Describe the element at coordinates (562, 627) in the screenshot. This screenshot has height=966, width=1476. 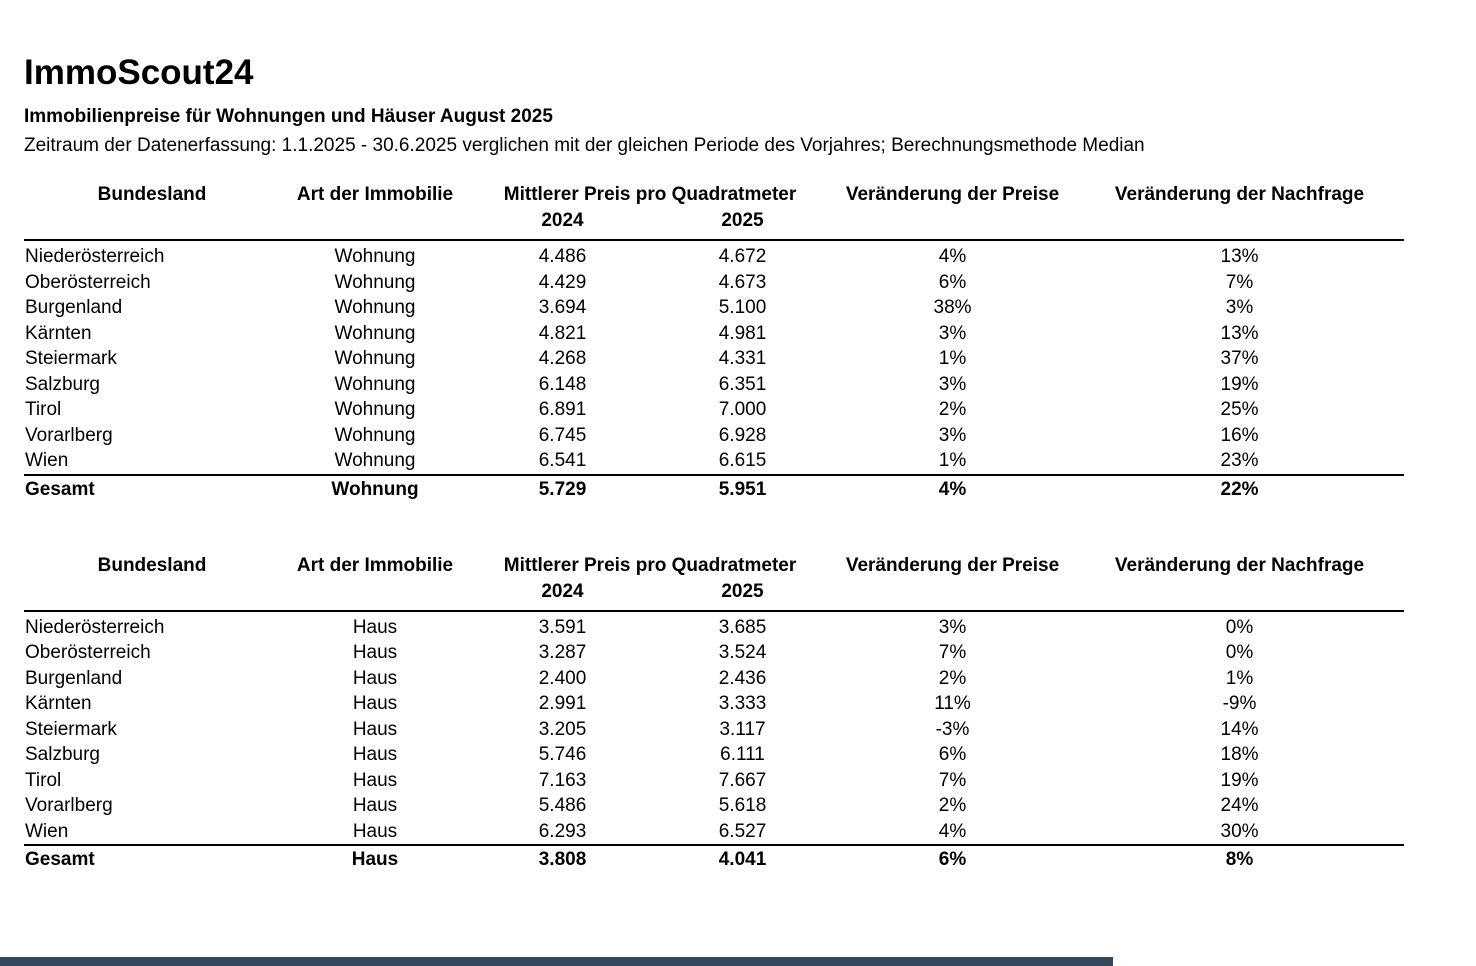
I see `table-cell: 3.591` at that location.